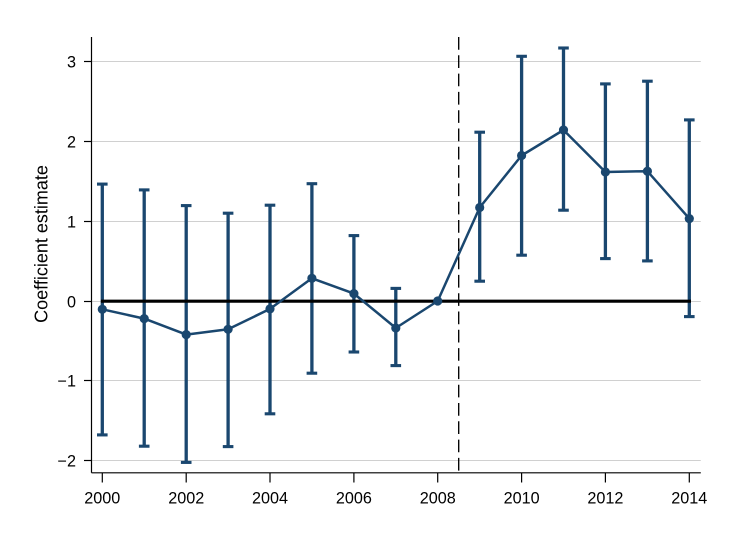 The width and height of the screenshot is (744, 533). What do you see at coordinates (41, 244) in the screenshot?
I see `svg-text: Coefficient estimate` at bounding box center [41, 244].